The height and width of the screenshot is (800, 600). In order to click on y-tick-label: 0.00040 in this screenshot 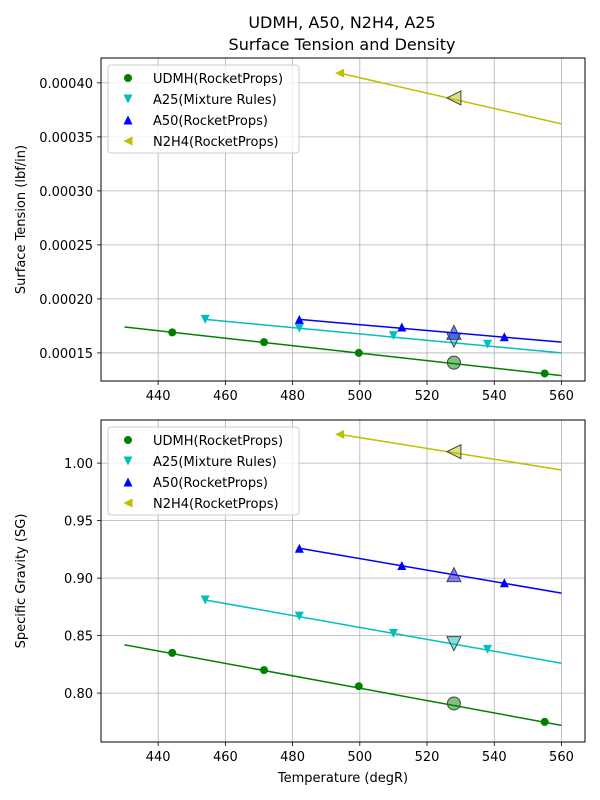, I will do `click(66, 84)`.